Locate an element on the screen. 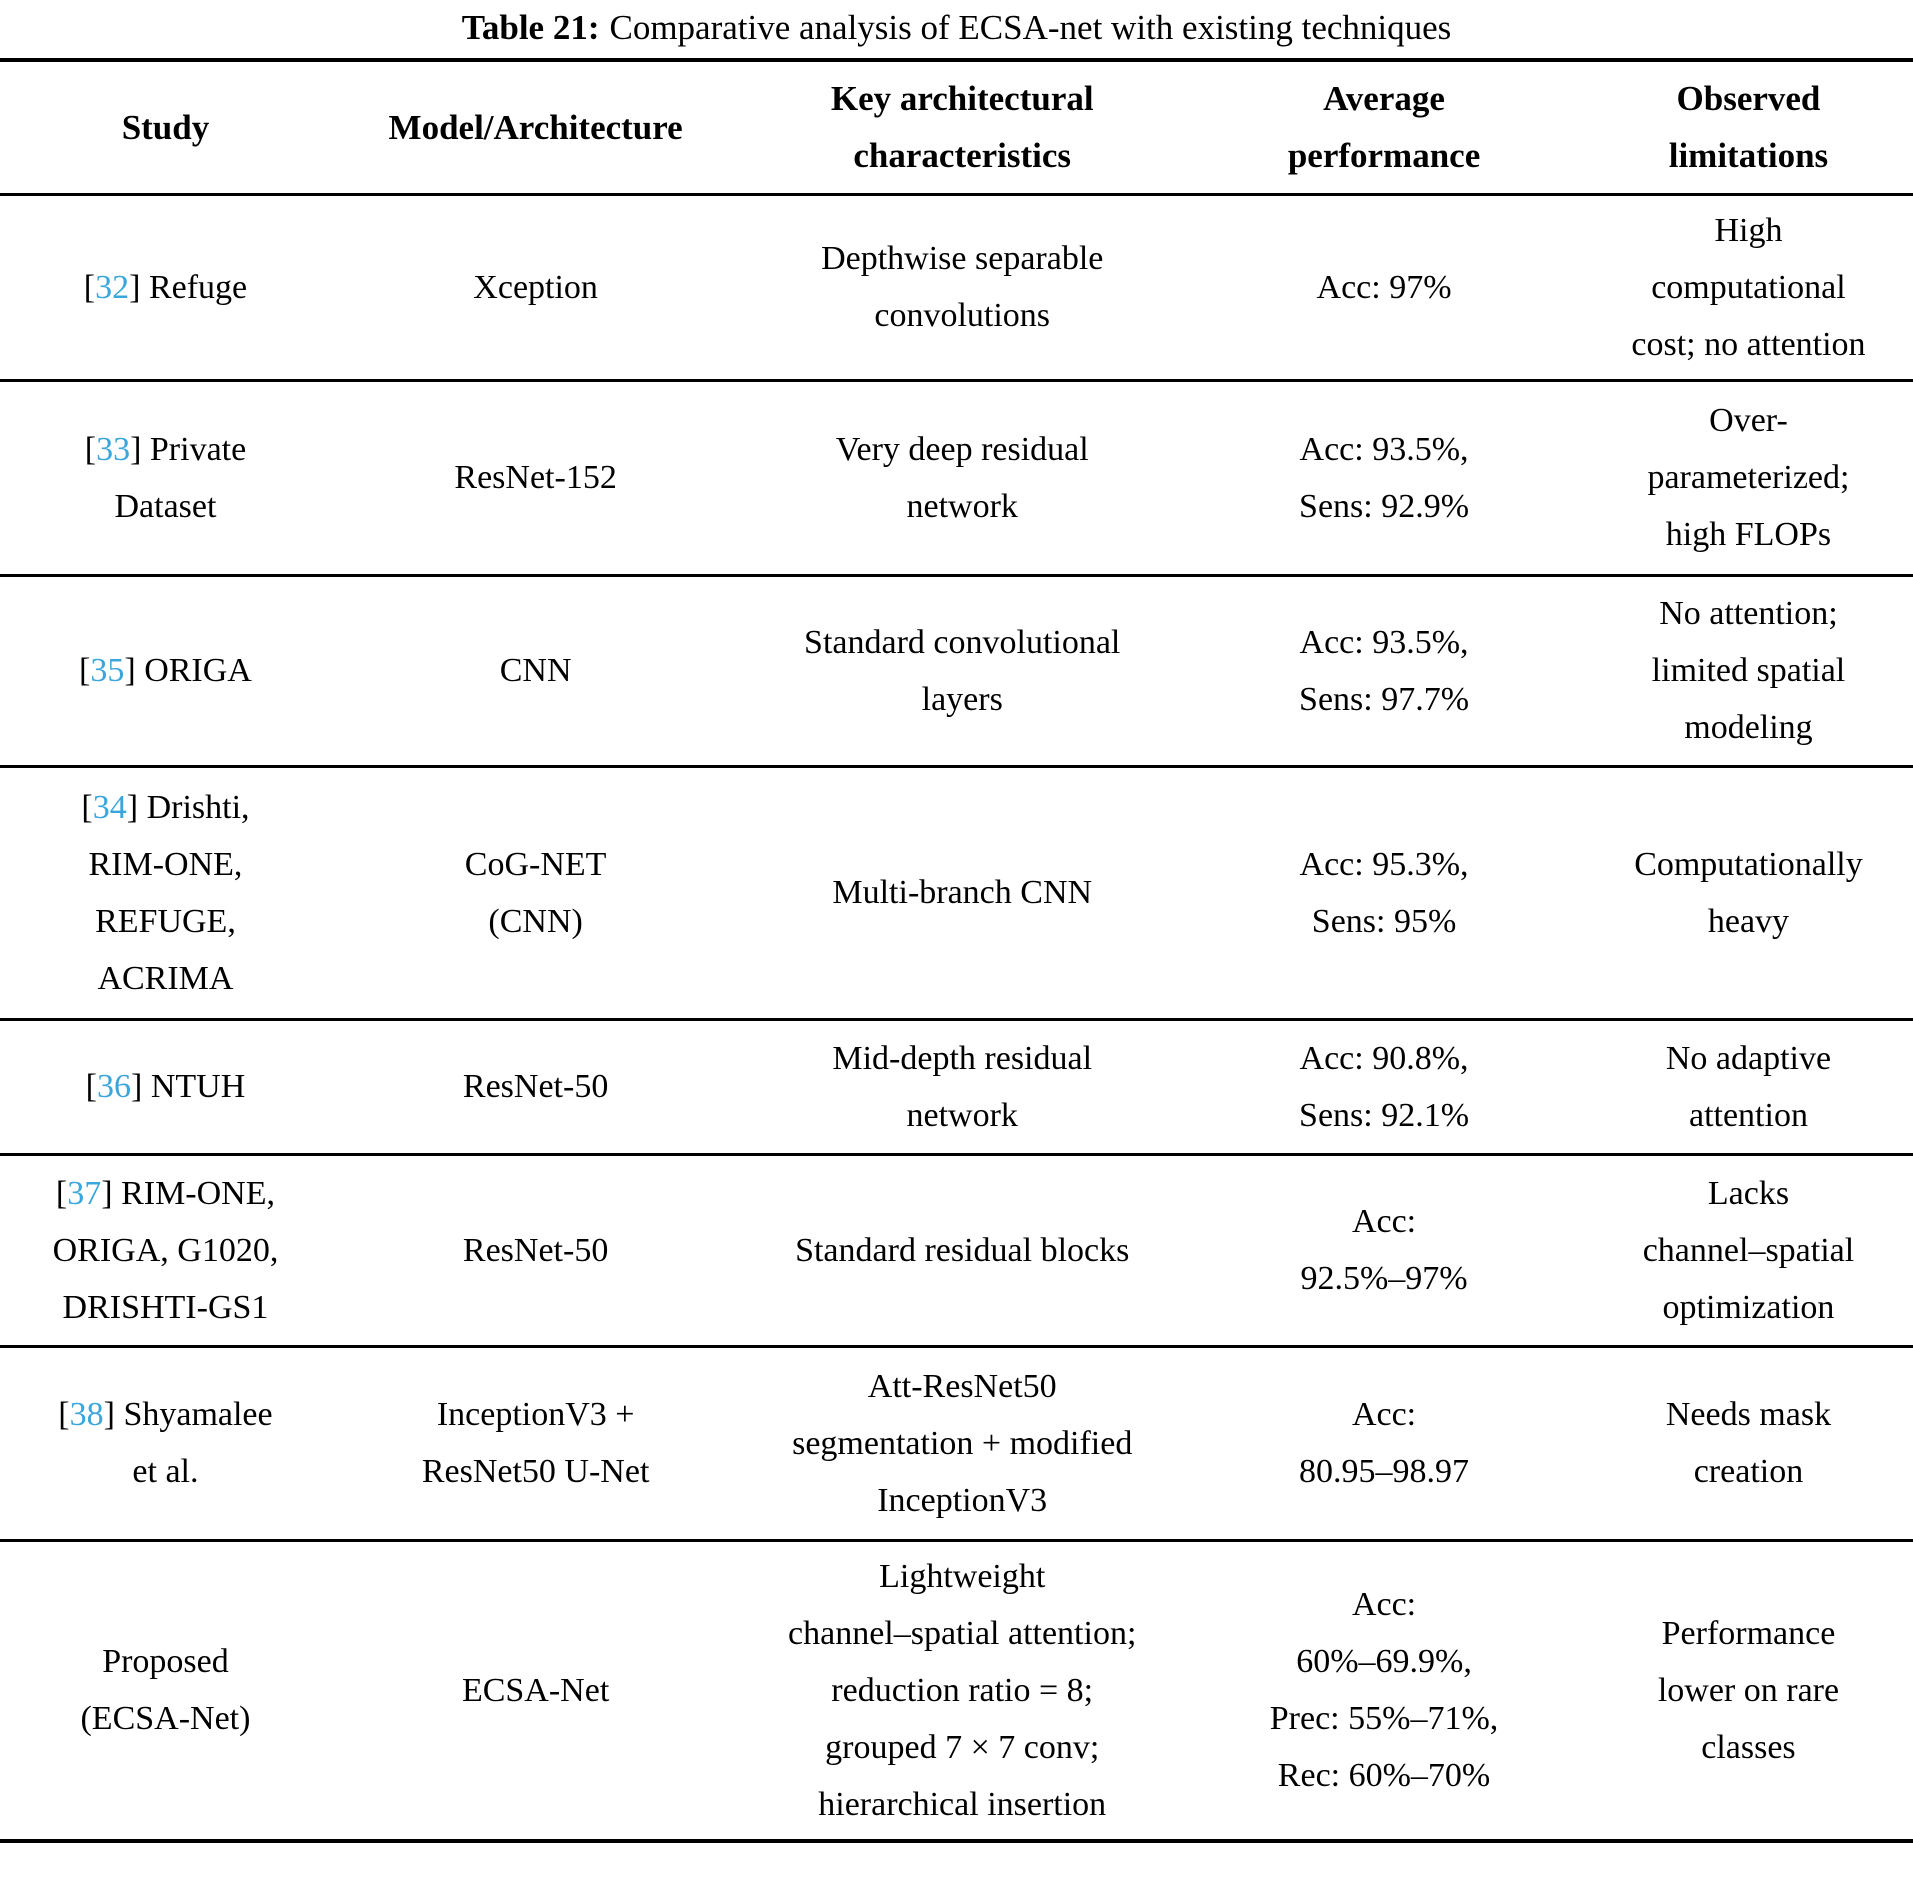 Image resolution: width=1913 pixels, height=1884 pixels. performance-cell: Acc: 95.3%, Sens: 95% is located at coordinates (1384, 892).